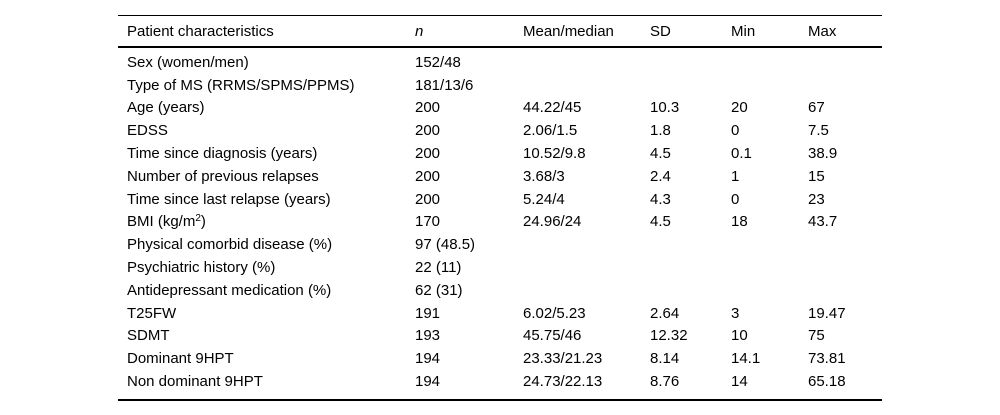 The width and height of the screenshot is (1000, 415). I want to click on table-cell: 73.81, so click(827, 359).